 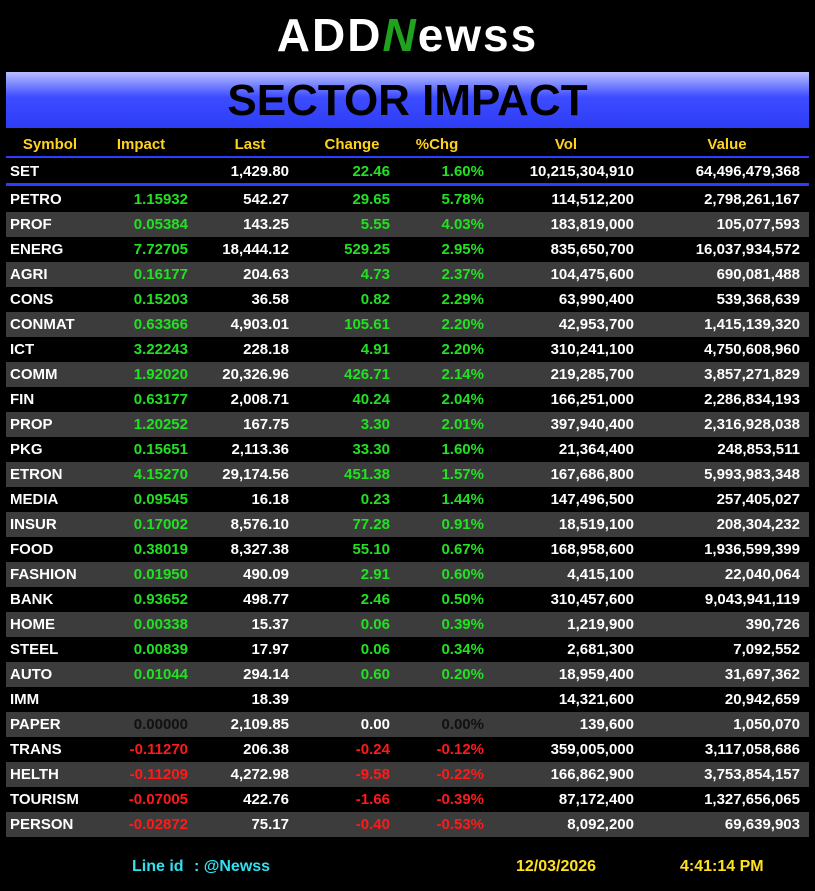 I want to click on value-cell: 4,750,608,960, so click(x=752, y=349).